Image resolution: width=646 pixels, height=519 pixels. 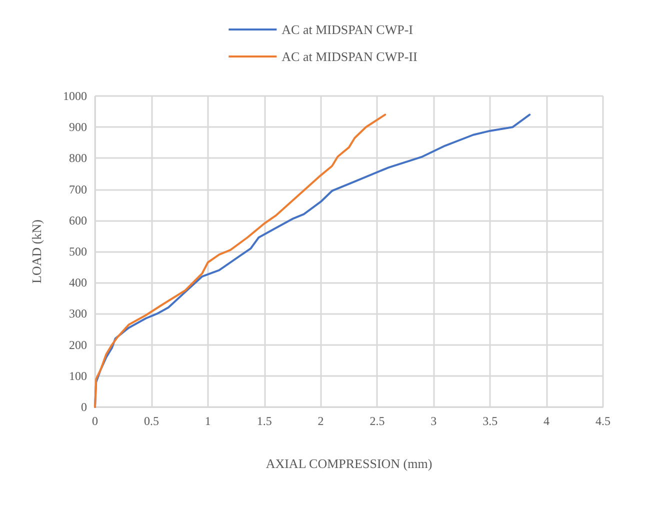 What do you see at coordinates (603, 421) in the screenshot?
I see `x-tick-label: 4.5` at bounding box center [603, 421].